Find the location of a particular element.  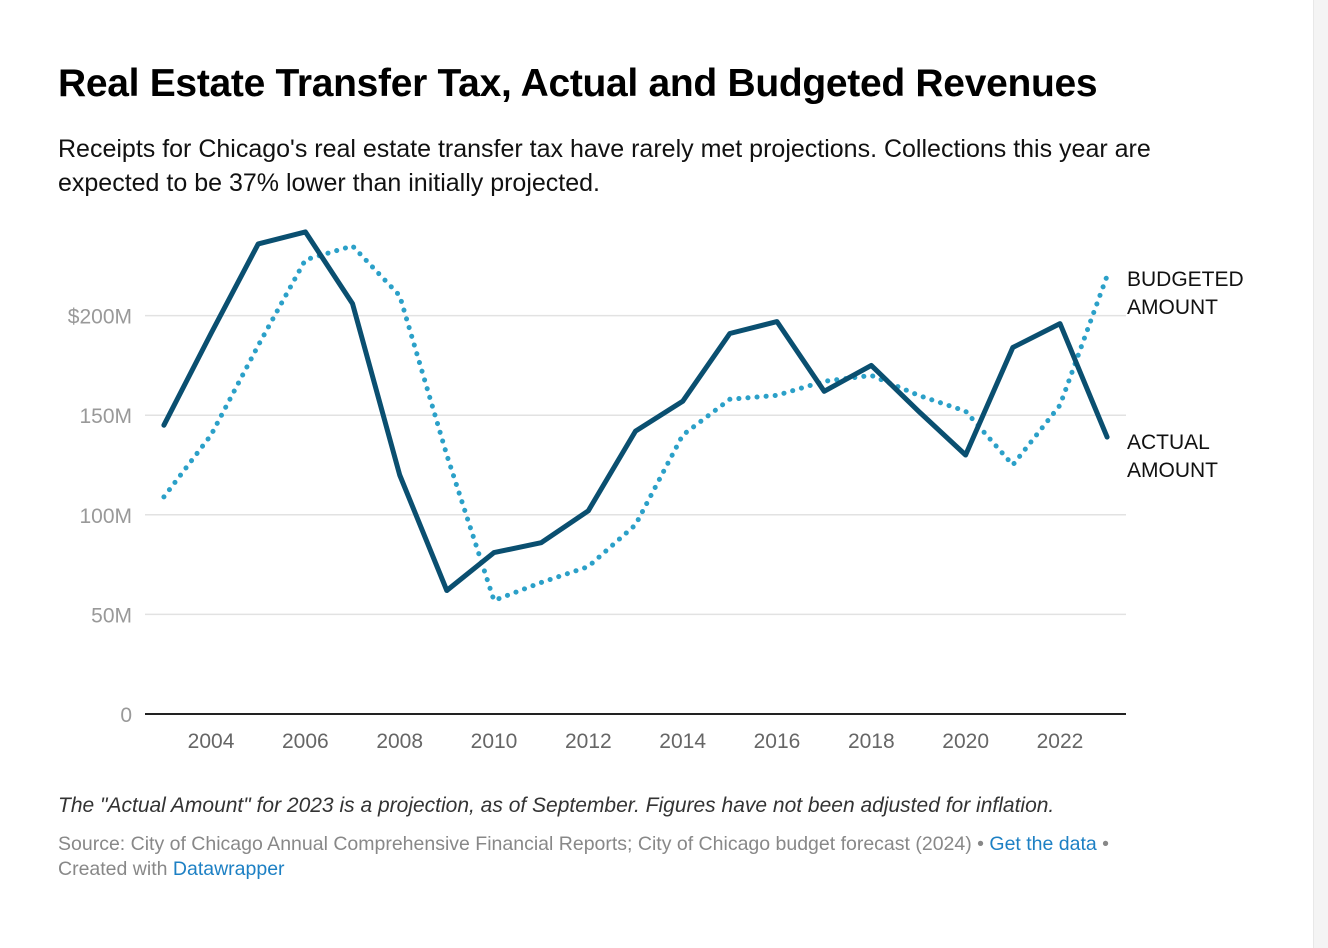

x-tick-label: 2016 is located at coordinates (777, 741).